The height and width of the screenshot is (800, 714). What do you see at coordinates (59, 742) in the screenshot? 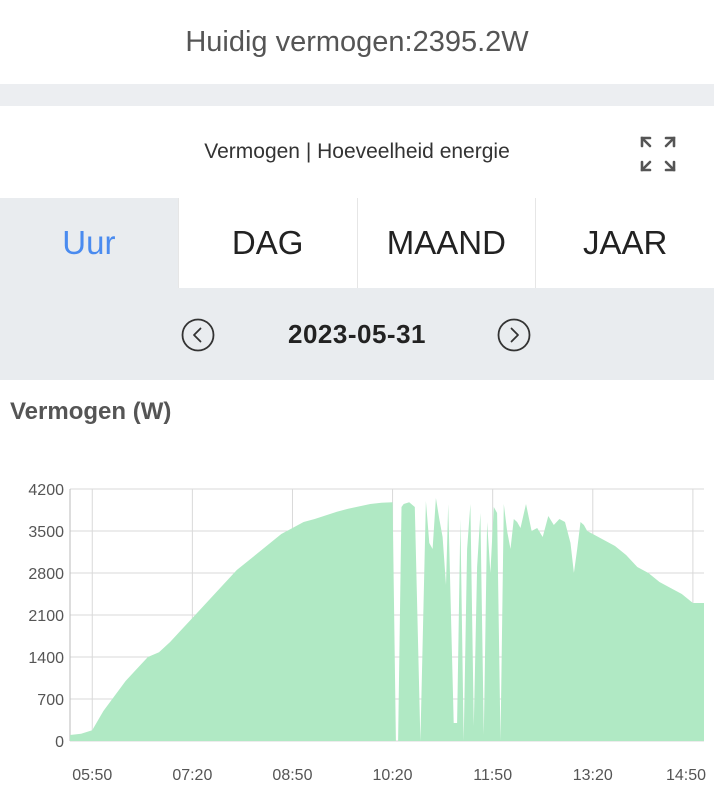
I see `y-tick-label: 0` at bounding box center [59, 742].